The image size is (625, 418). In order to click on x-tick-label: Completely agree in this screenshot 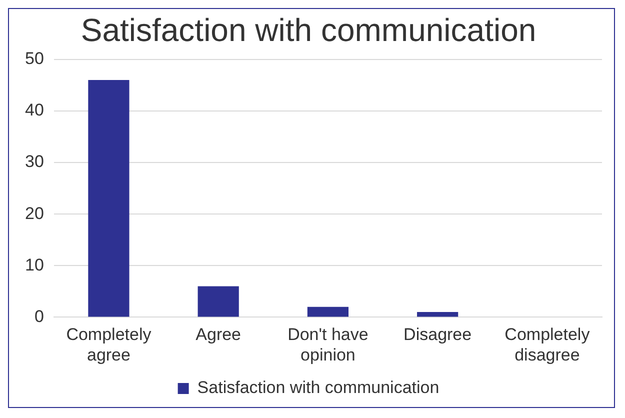, I will do `click(109, 344)`.